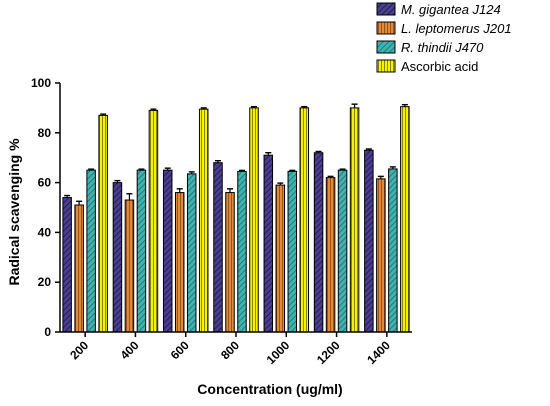 This screenshot has width=550, height=406. I want to click on y-tick-label: 60, so click(45, 183).